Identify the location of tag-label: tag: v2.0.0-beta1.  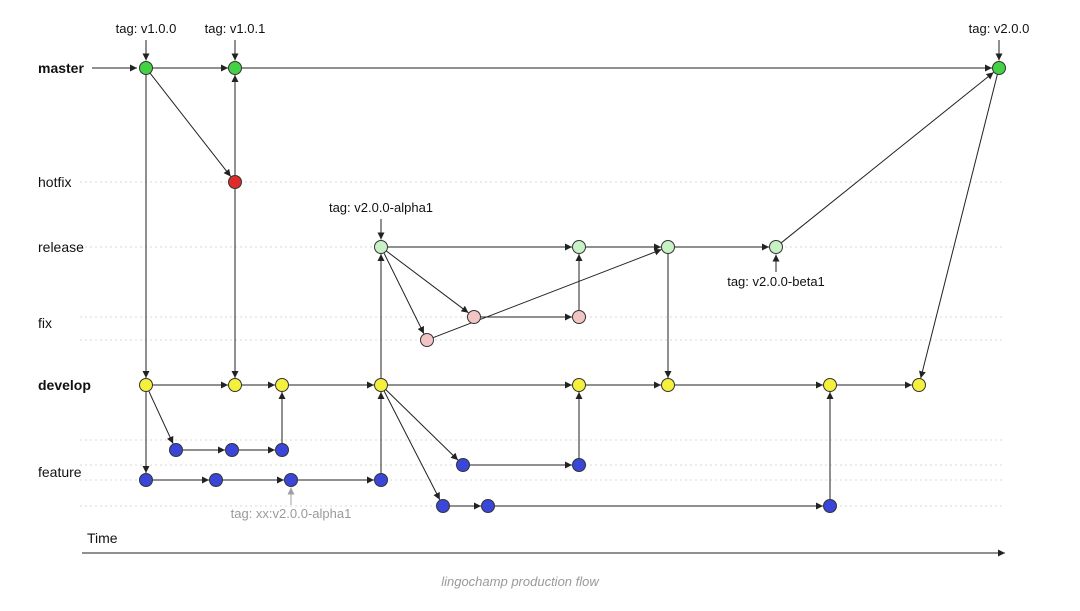
(776, 281).